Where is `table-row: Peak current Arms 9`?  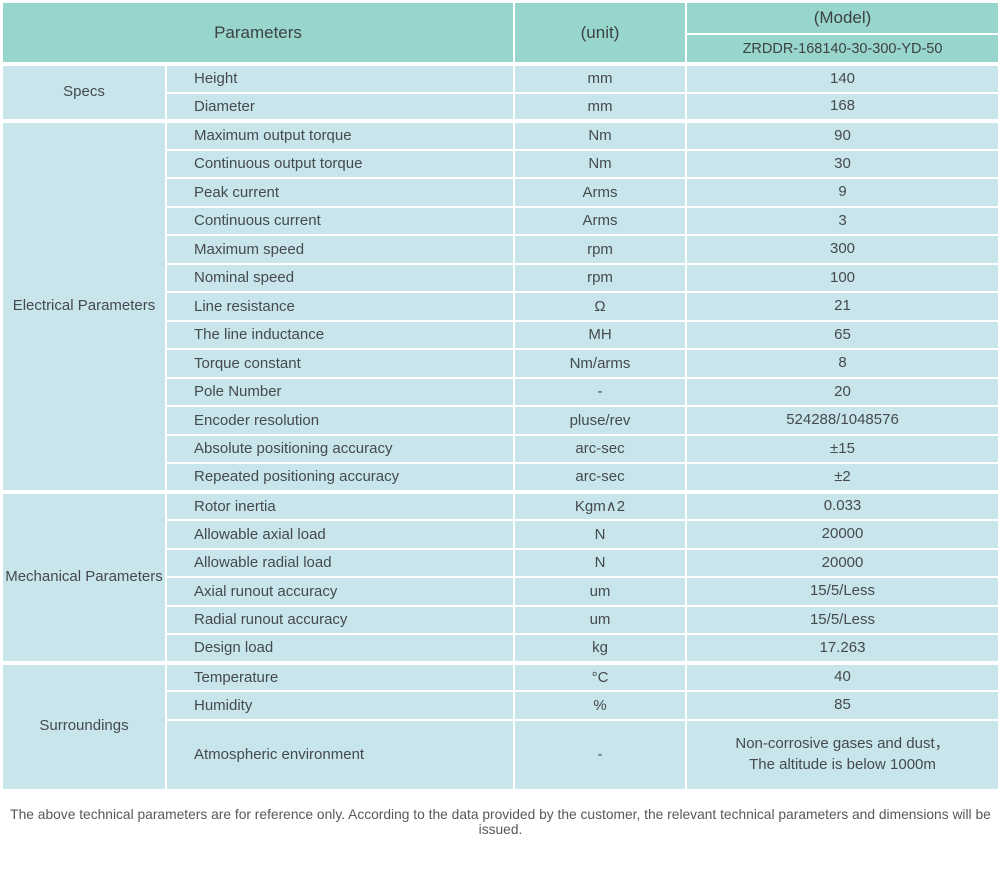 table-row: Peak current Arms 9 is located at coordinates (500, 192).